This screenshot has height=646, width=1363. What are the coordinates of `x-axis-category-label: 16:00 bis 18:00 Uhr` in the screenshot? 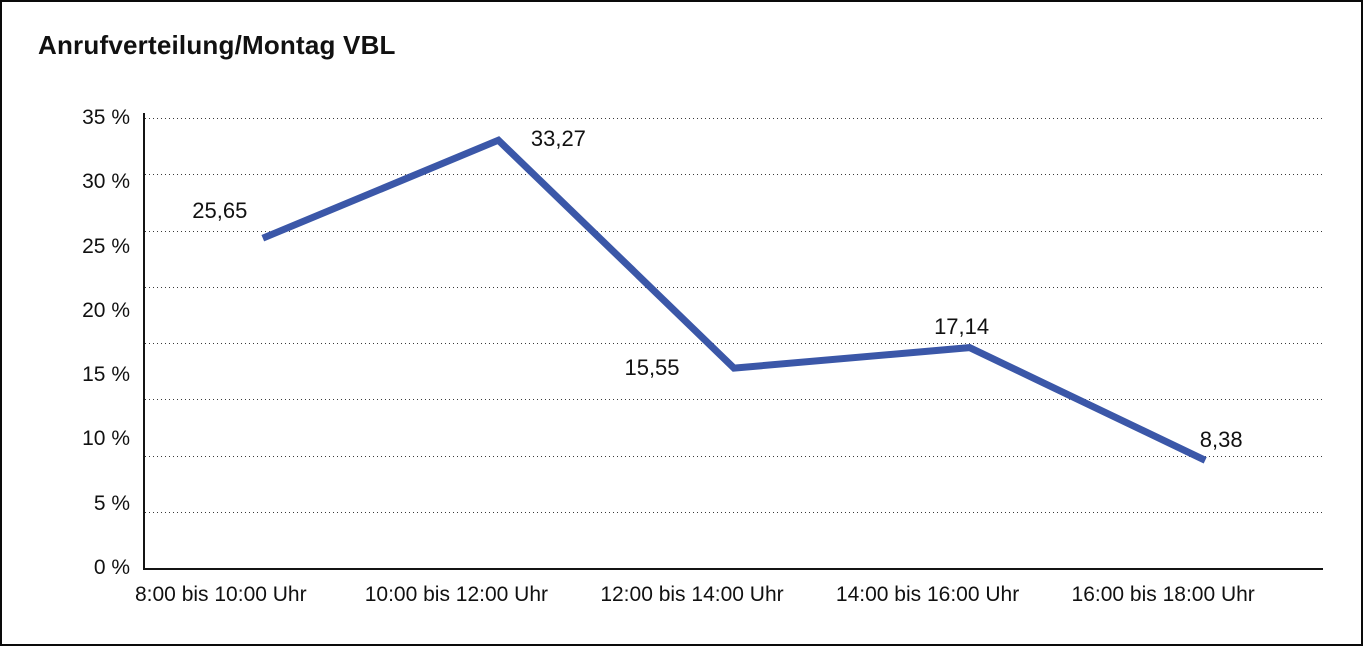 It's located at (1163, 594).